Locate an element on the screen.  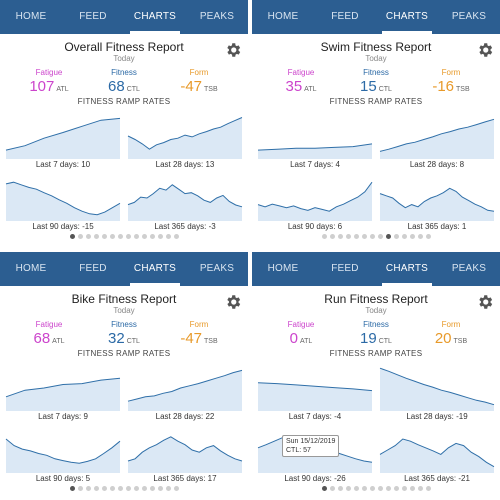
fatigue-metric: Fatigue 35 ATL is located at coordinates (301, 82).